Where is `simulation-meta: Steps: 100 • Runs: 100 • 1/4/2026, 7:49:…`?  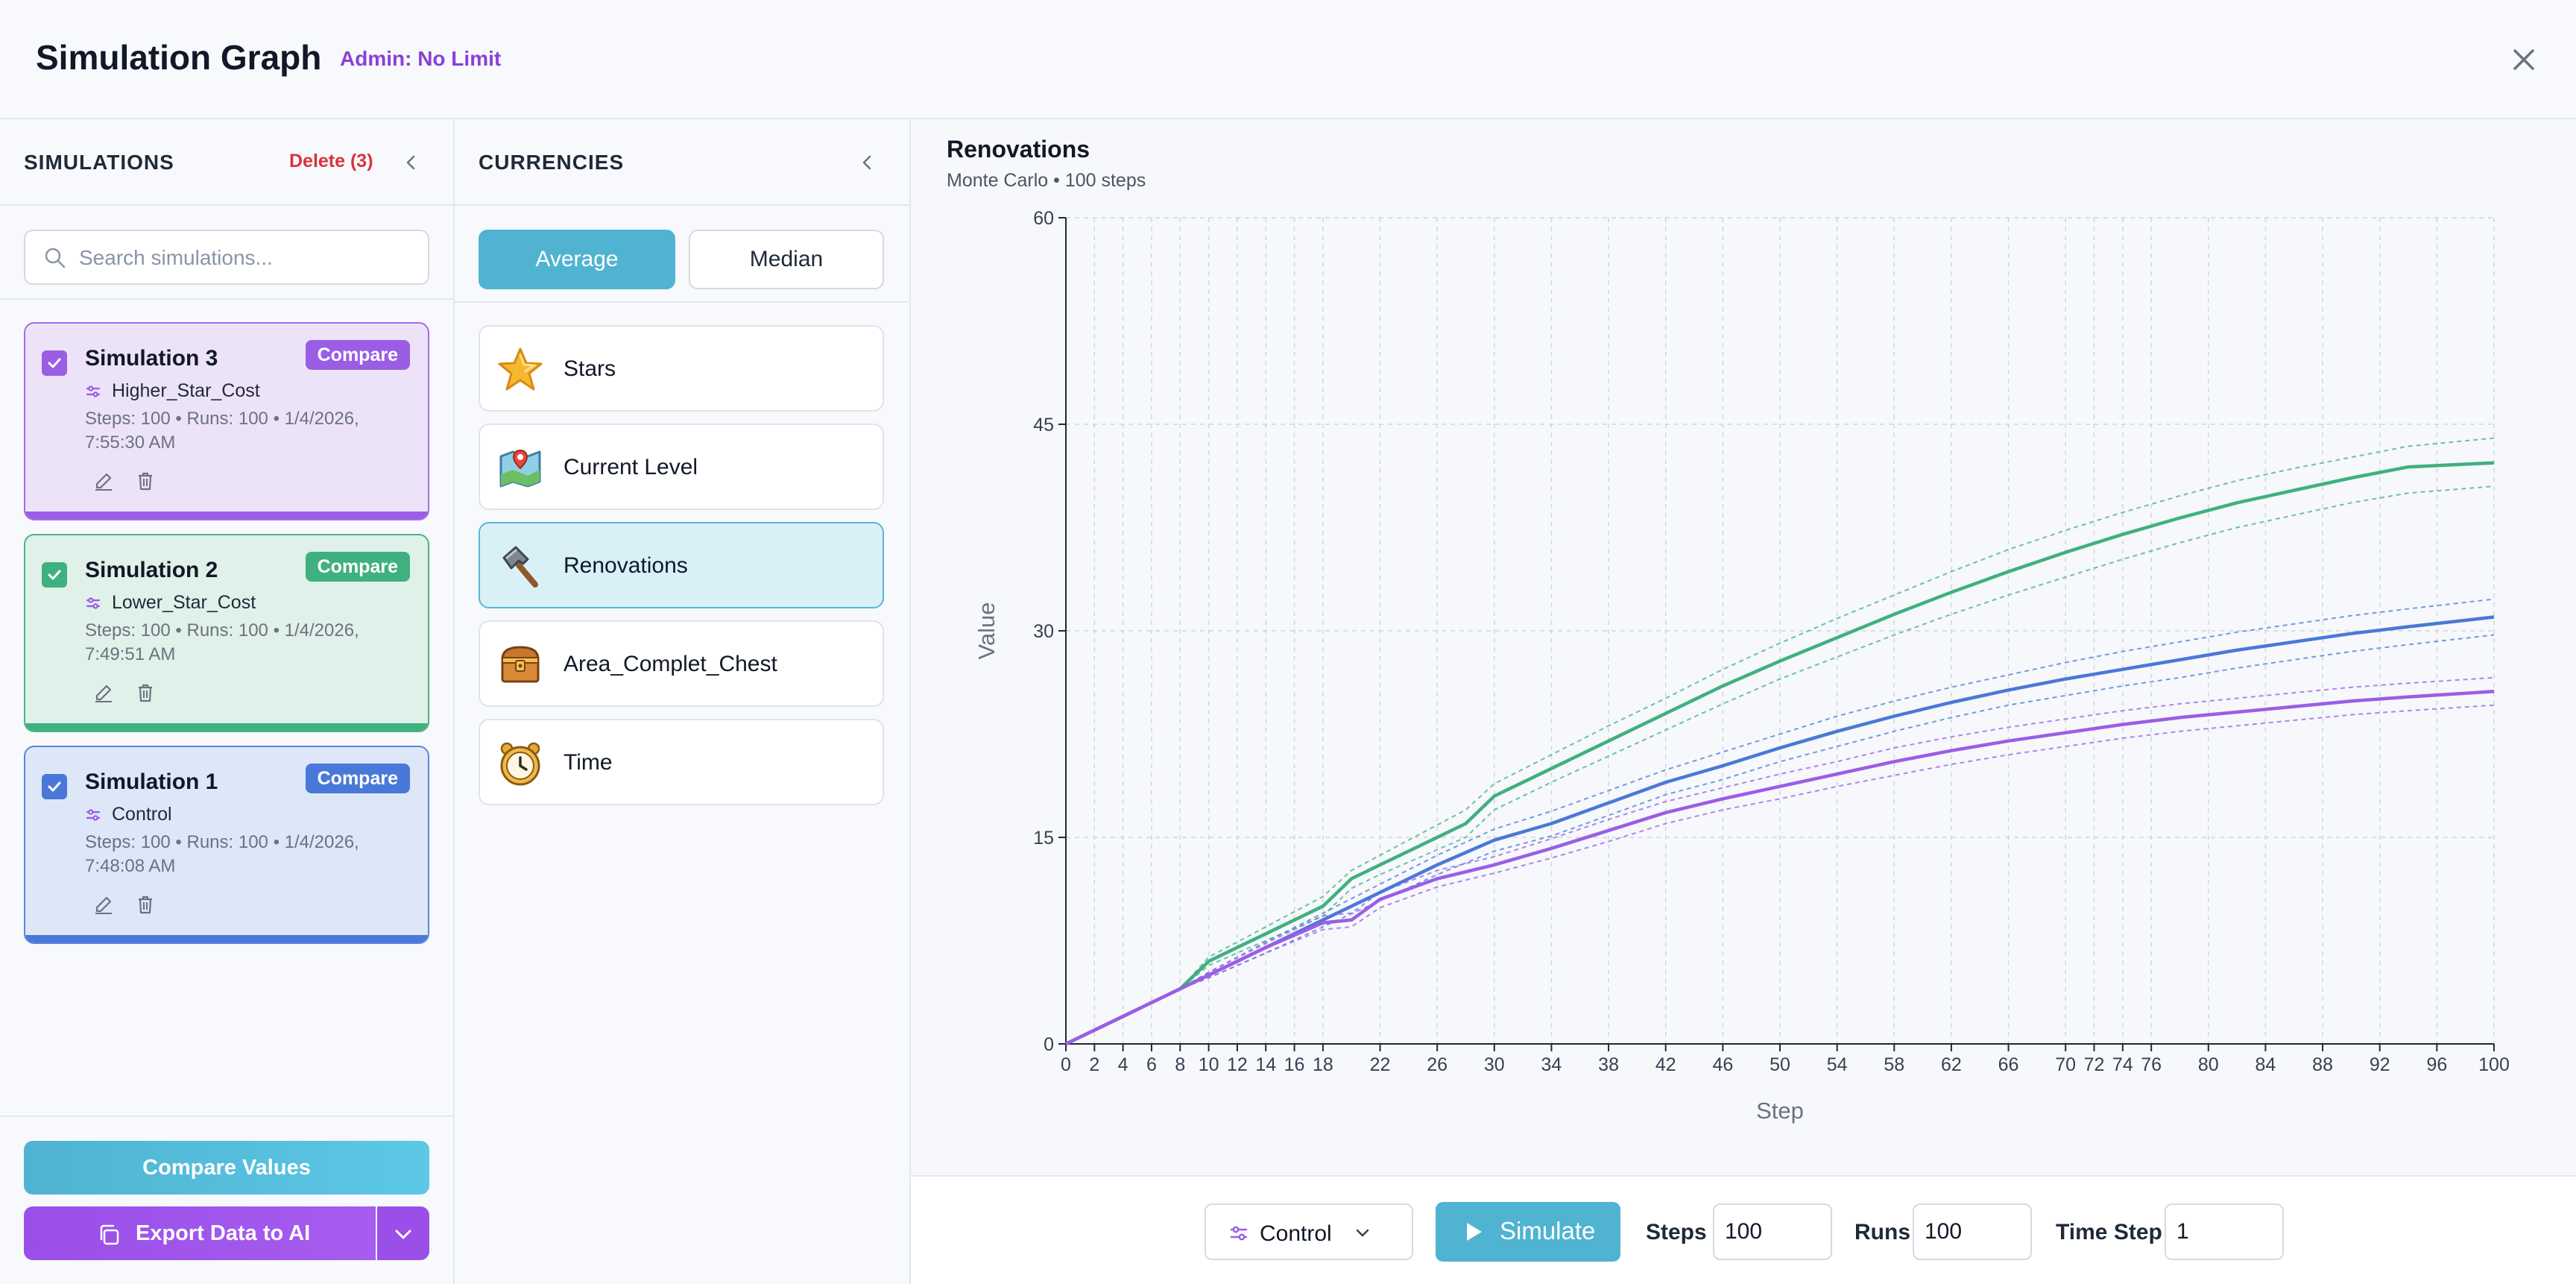
simulation-meta: Steps: 100 • Runs: 100 • 1/4/2026, 7:49:… is located at coordinates (222, 642).